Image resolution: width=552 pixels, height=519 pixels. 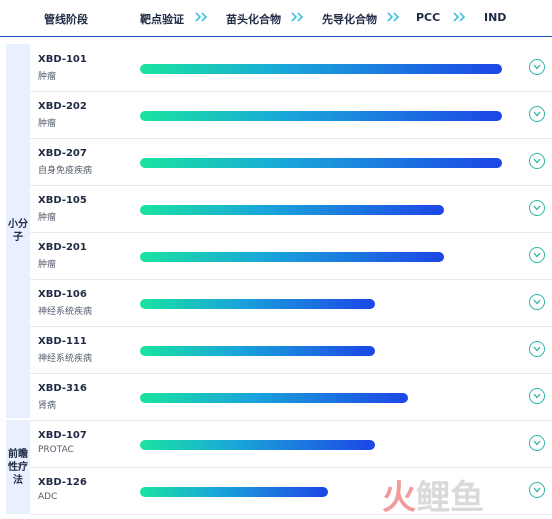 I want to click on pipeline-row: XBD-316 肾病, so click(x=291, y=397).